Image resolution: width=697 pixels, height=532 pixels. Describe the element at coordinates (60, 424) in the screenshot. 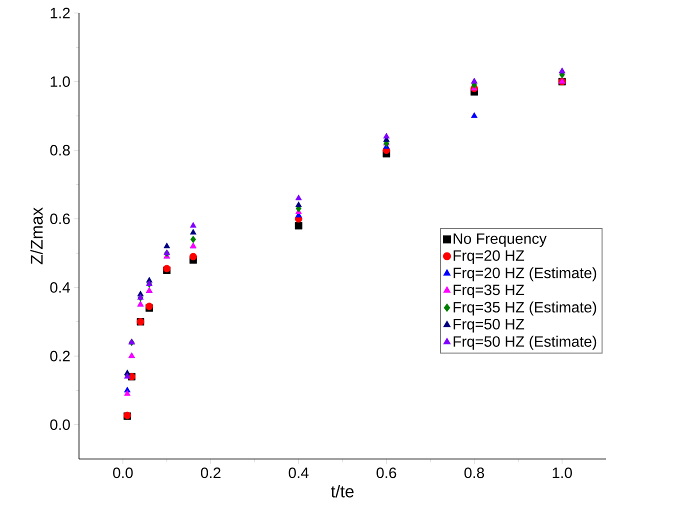

I see `y-tick-label: 0.0` at that location.